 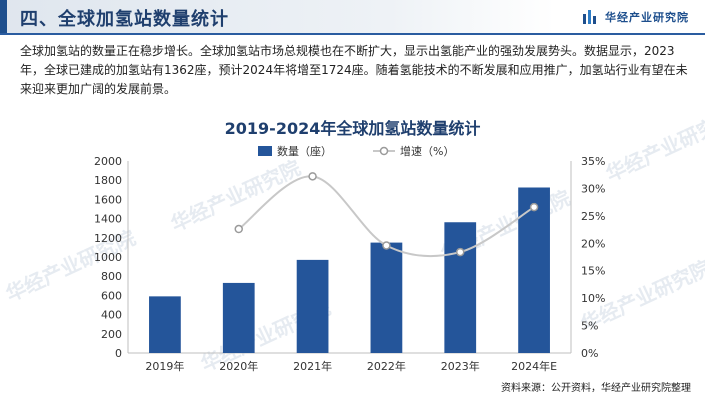 What do you see at coordinates (111, 276) in the screenshot?
I see `y-left-tick-label: 800` at bounding box center [111, 276].